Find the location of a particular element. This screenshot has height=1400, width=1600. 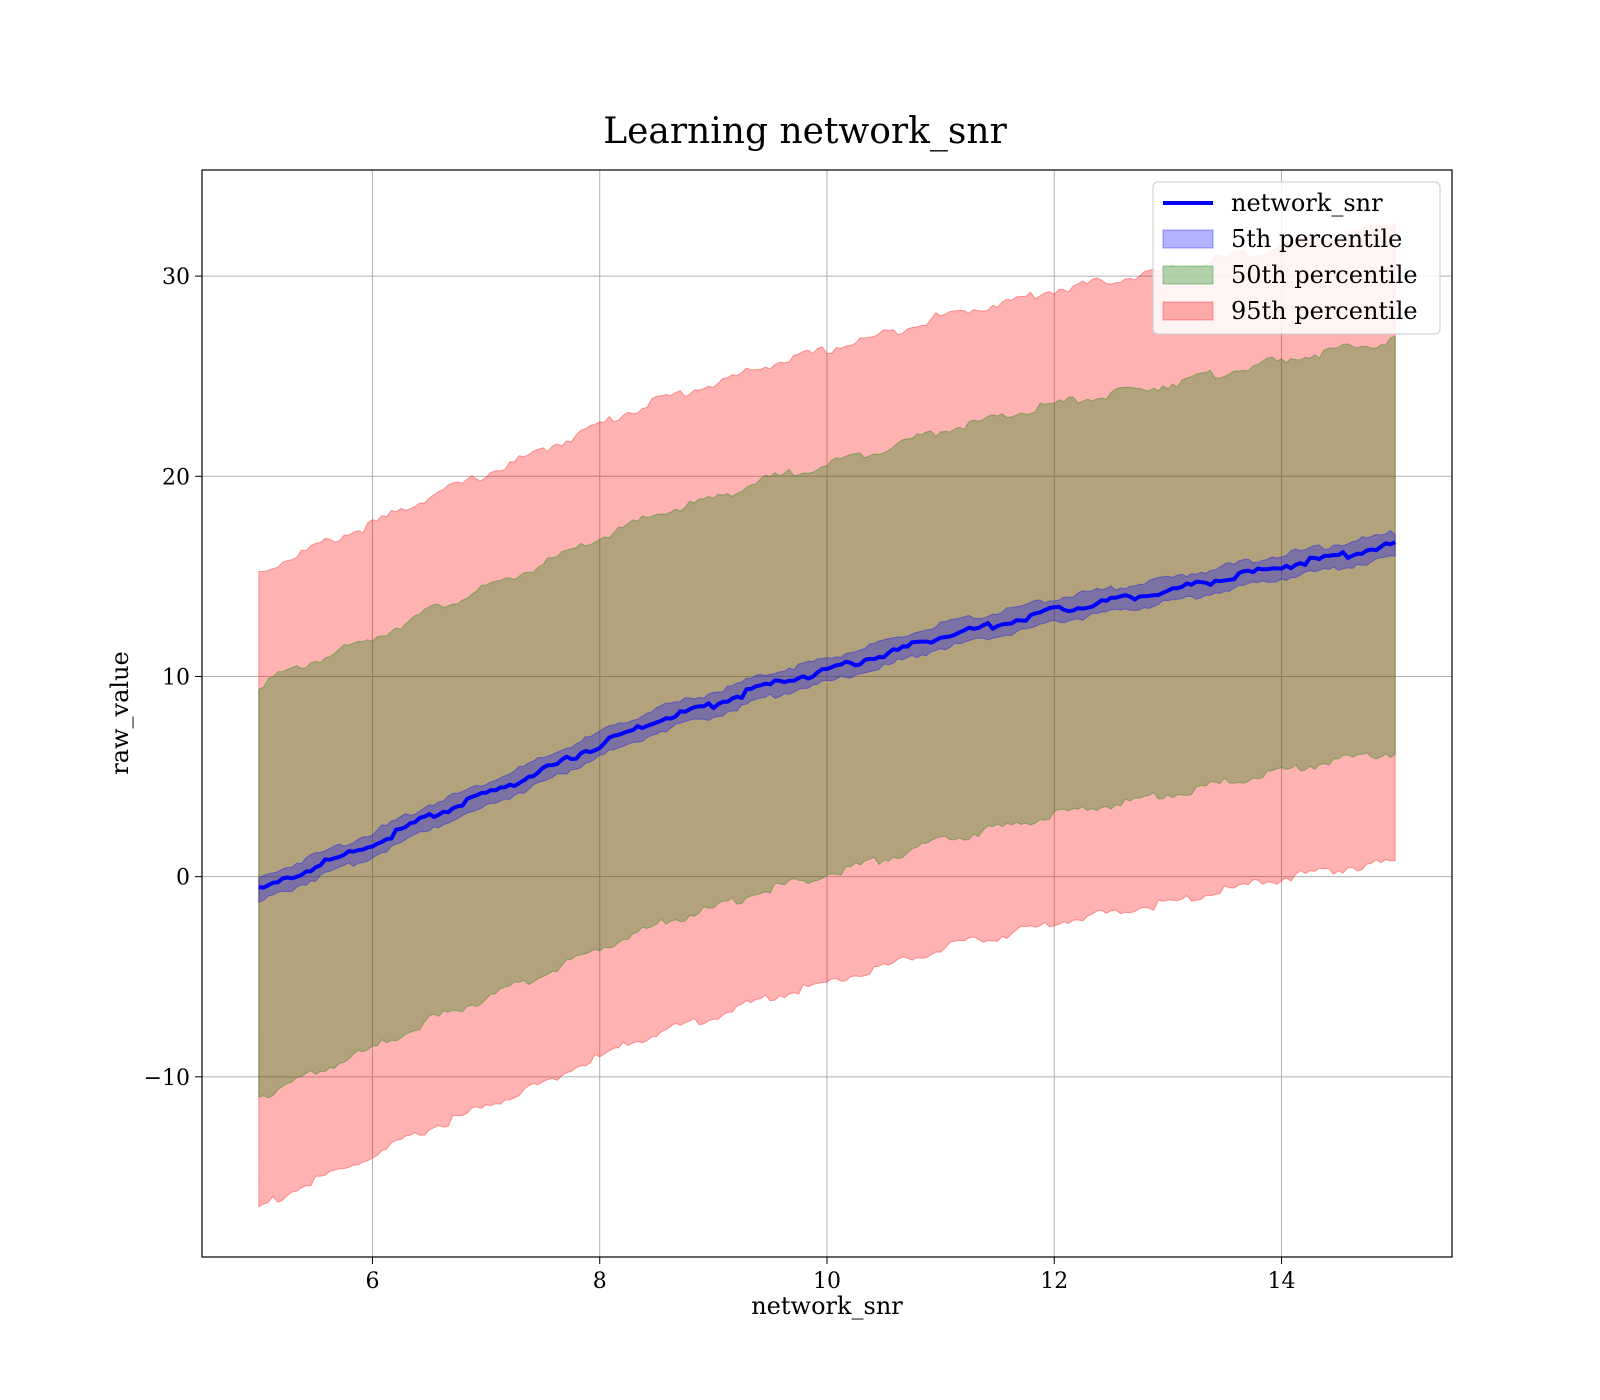

y-tick-label-4: 30 is located at coordinates (176, 277).